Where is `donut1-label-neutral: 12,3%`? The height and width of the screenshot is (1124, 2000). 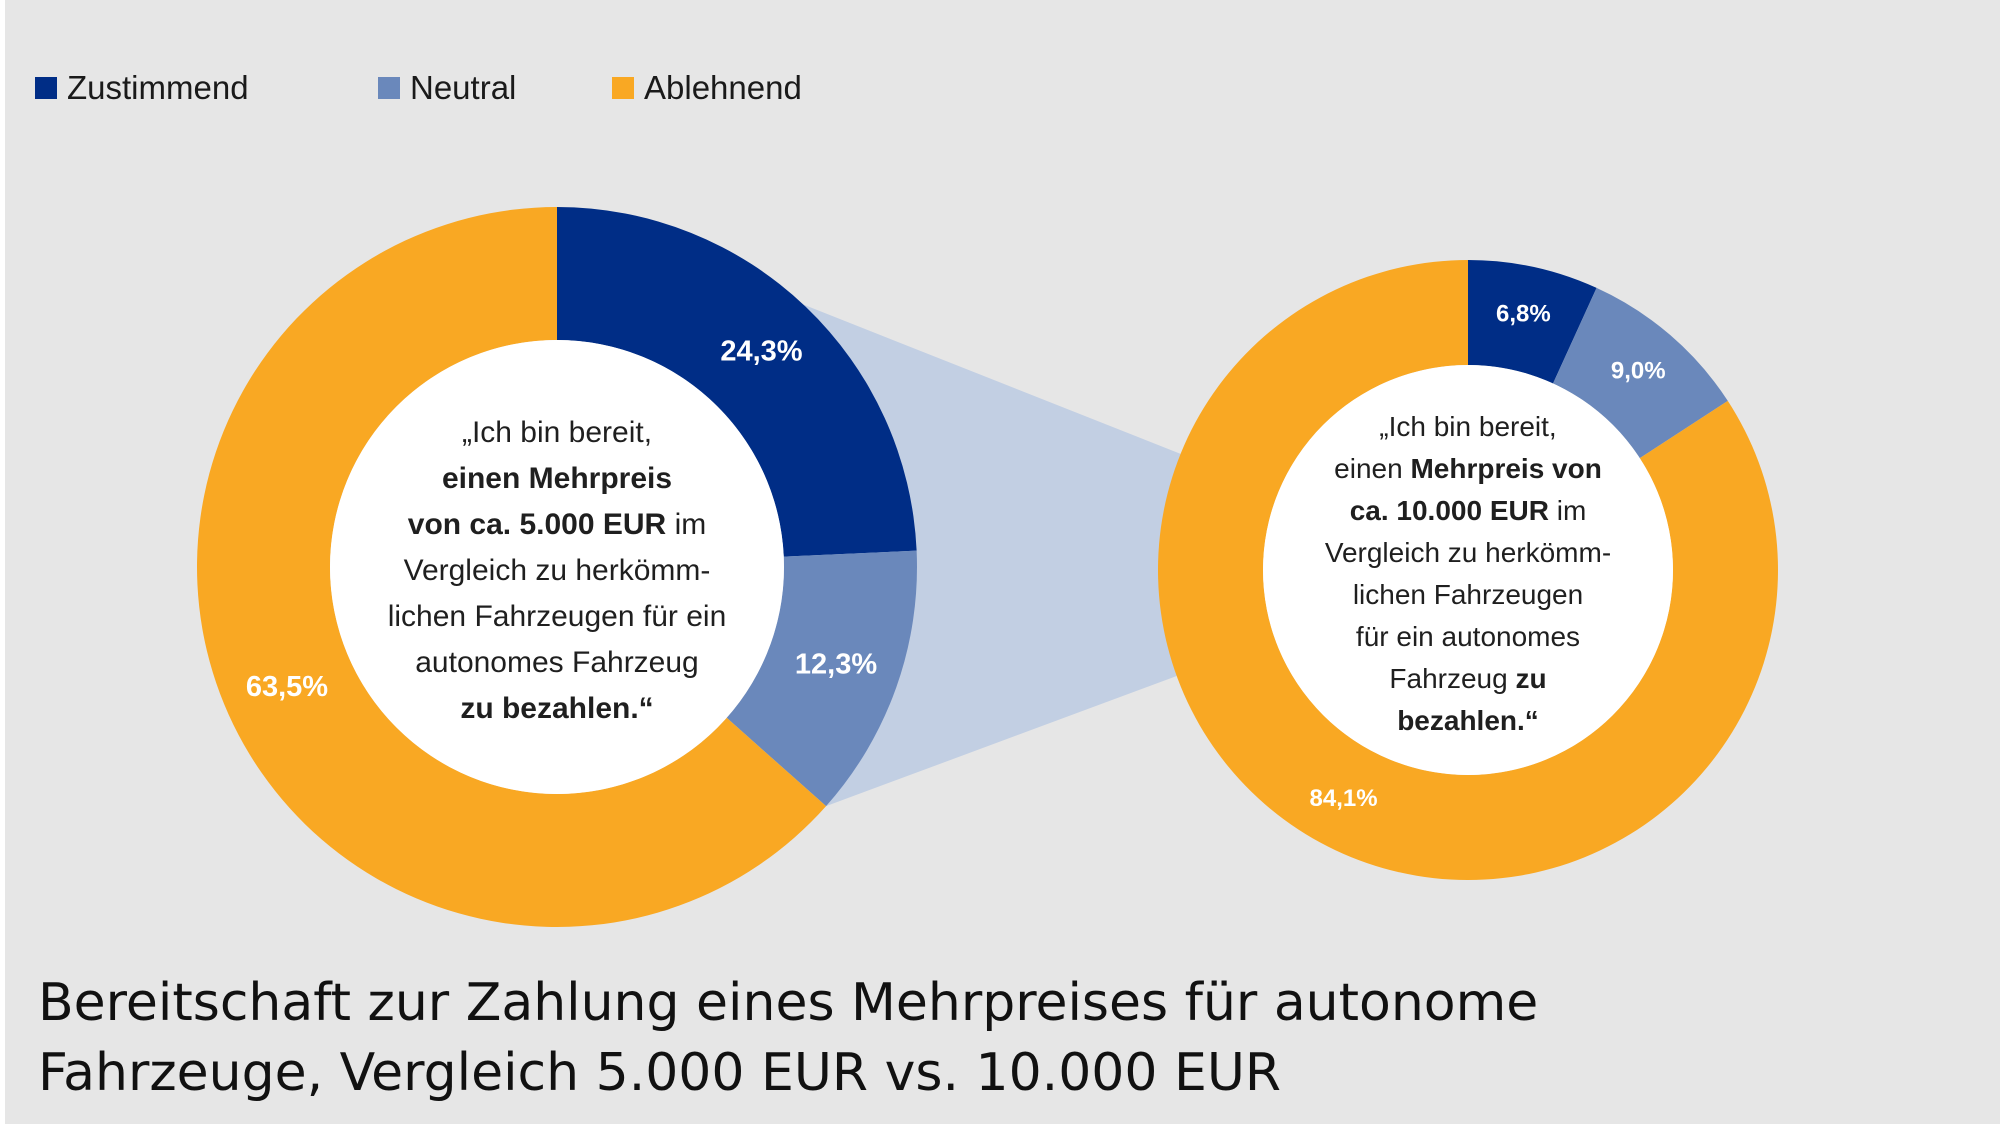 donut1-label-neutral: 12,3% is located at coordinates (836, 665).